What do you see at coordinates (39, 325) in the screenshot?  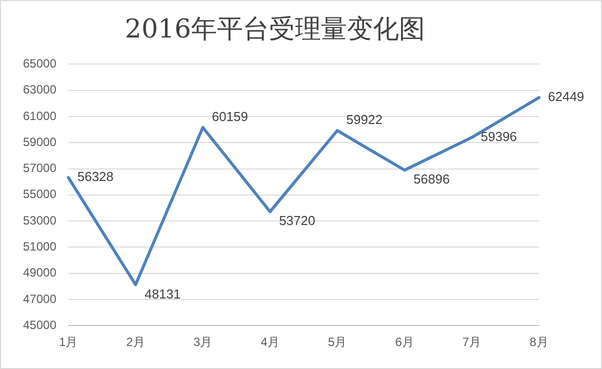 I see `y-tick-label: 45000` at bounding box center [39, 325].